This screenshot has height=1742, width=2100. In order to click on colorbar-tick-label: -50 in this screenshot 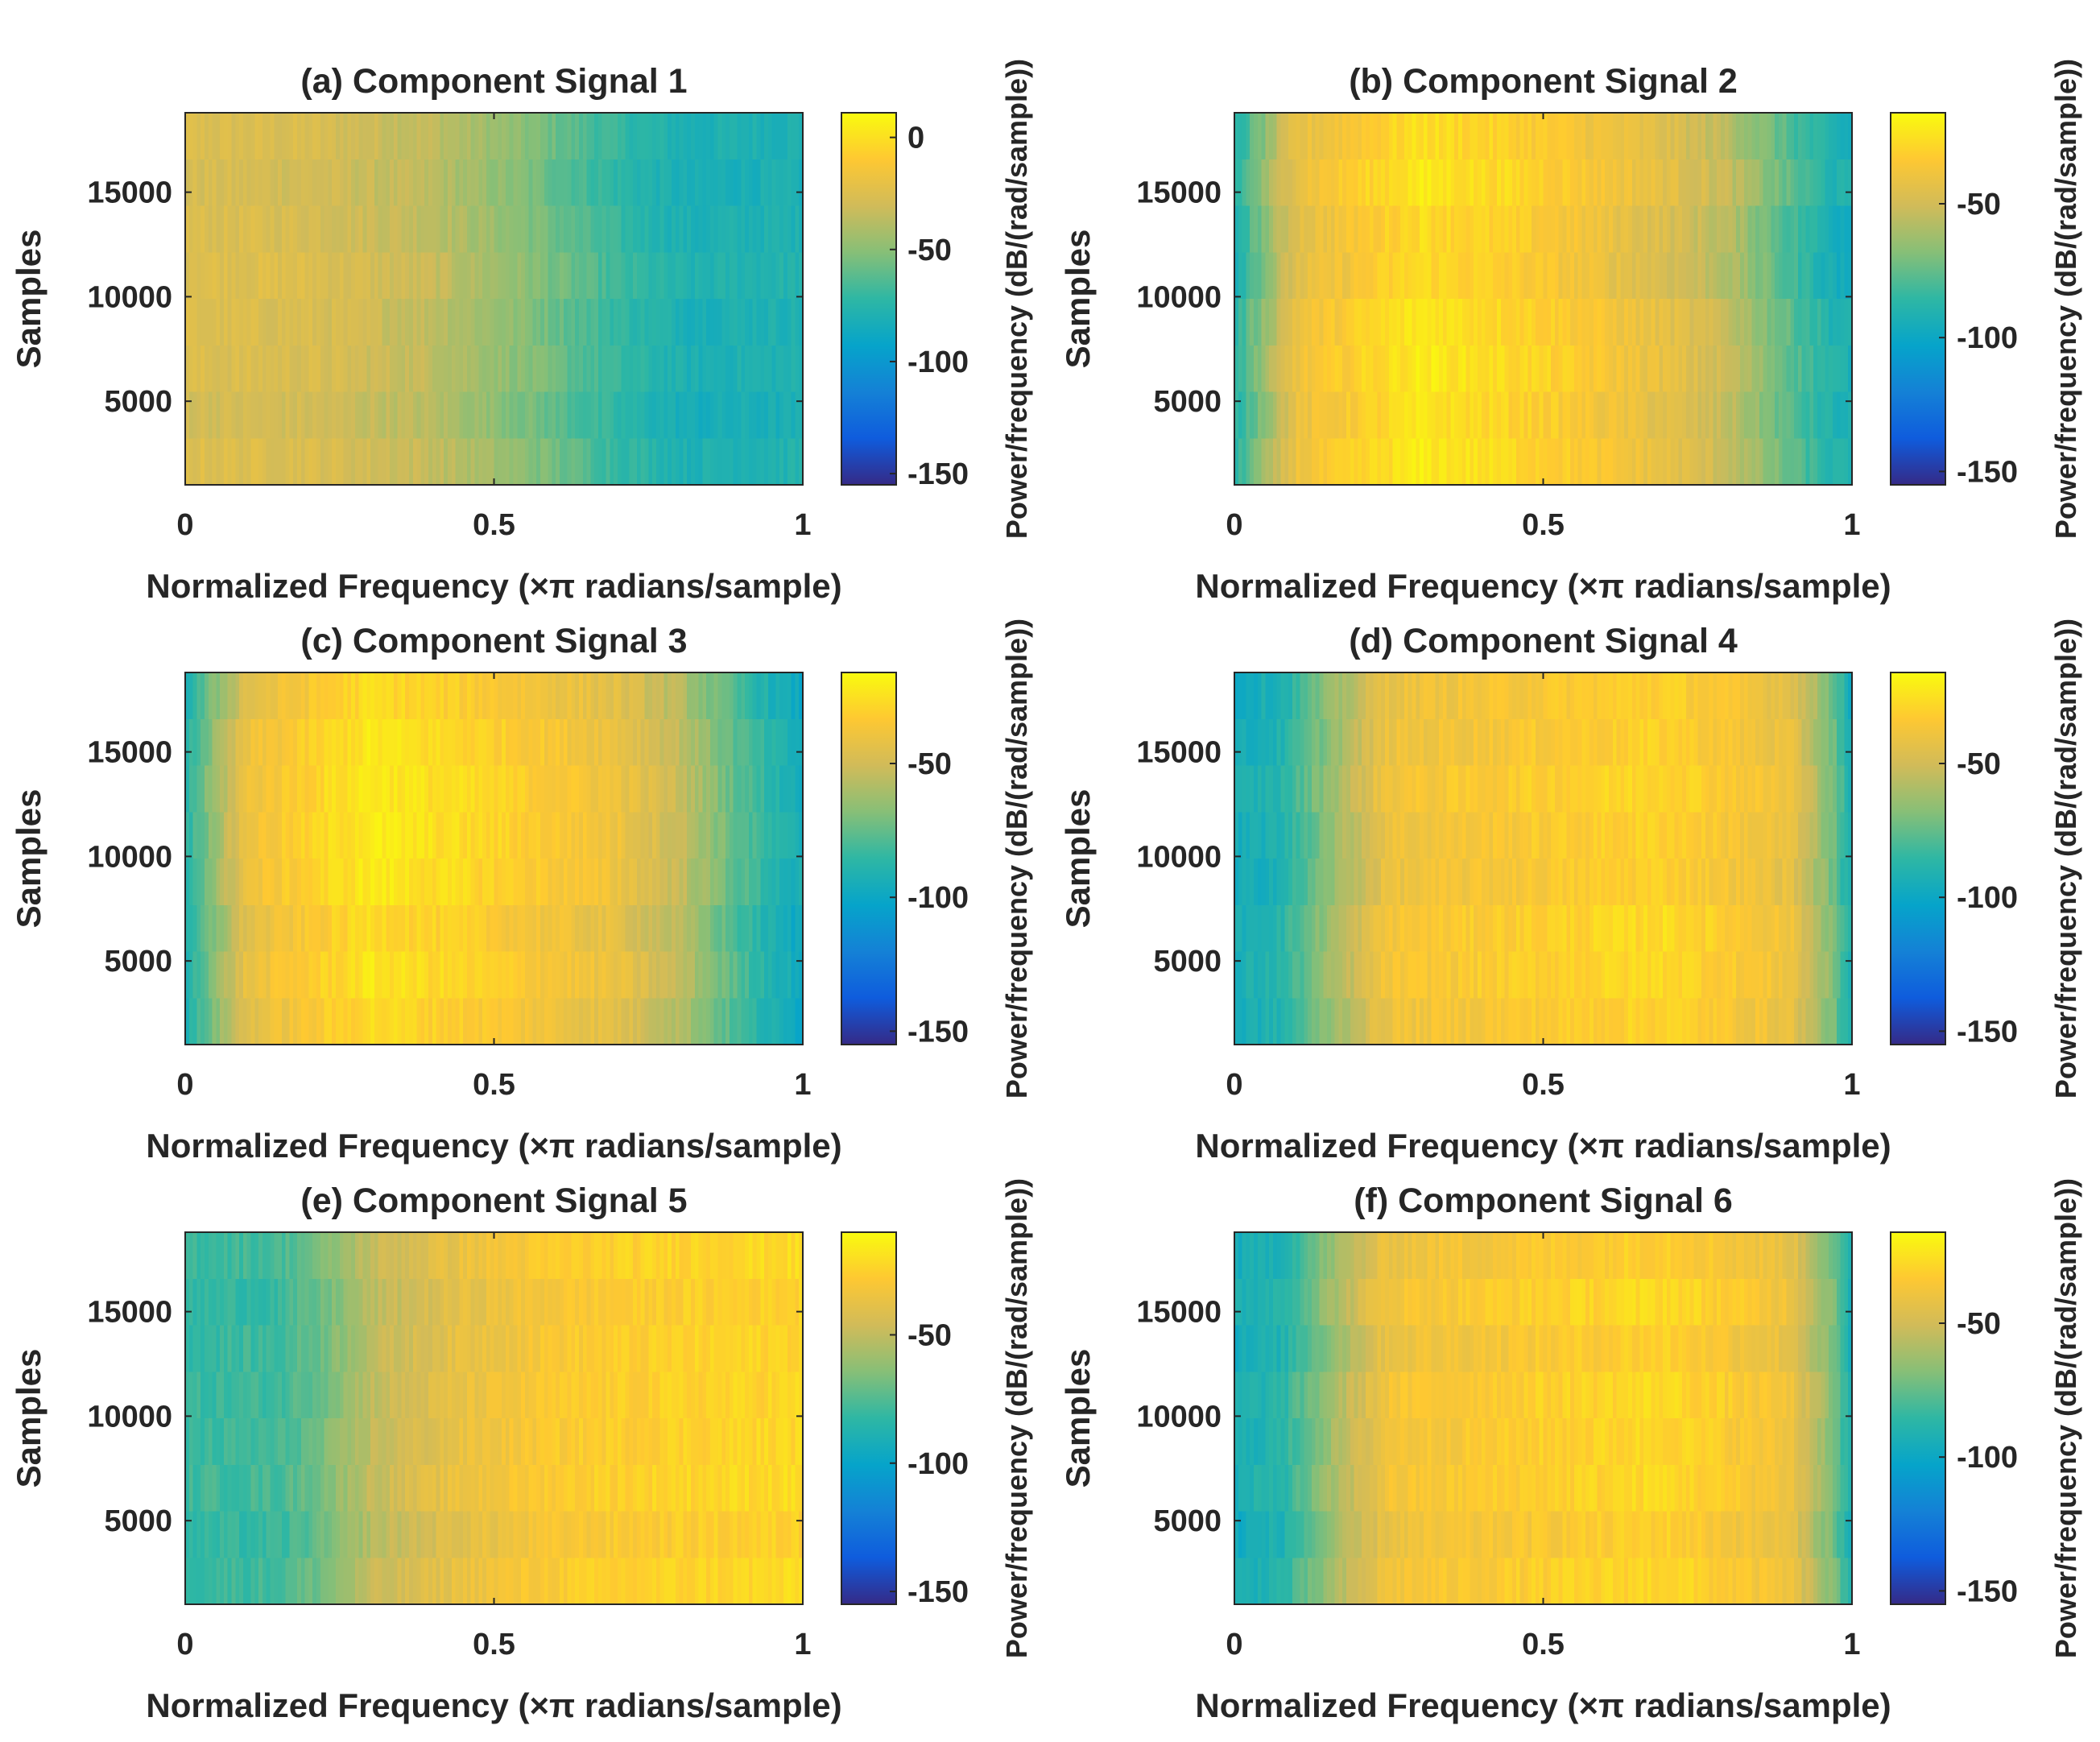, I will do `click(929, 251)`.